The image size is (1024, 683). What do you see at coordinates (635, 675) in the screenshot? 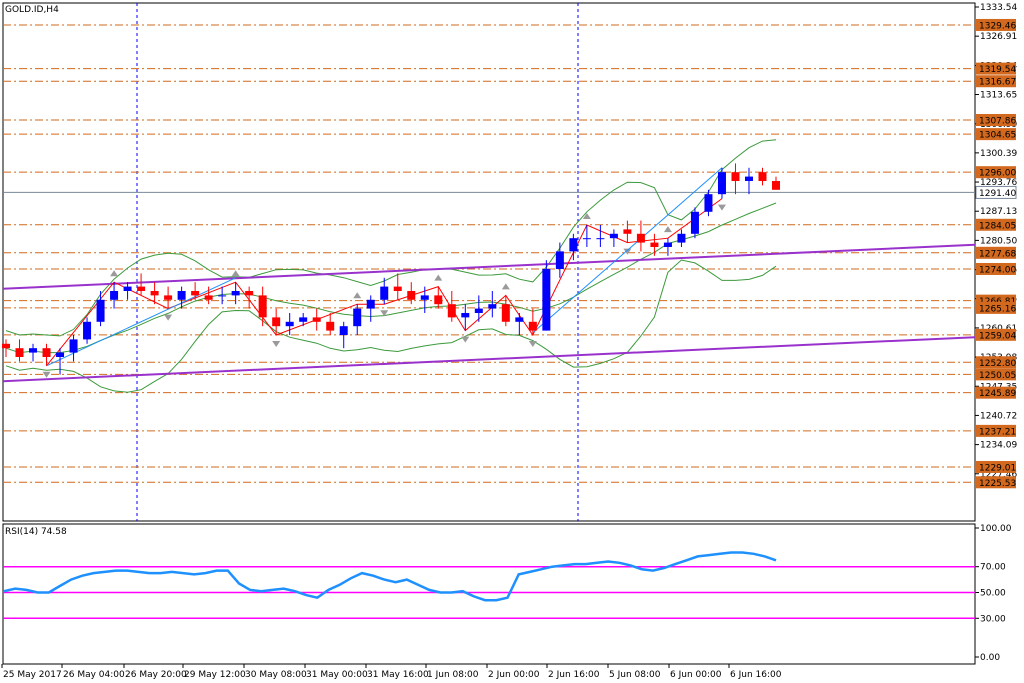
I see `time-label: 5 Jun 08:00` at bounding box center [635, 675].